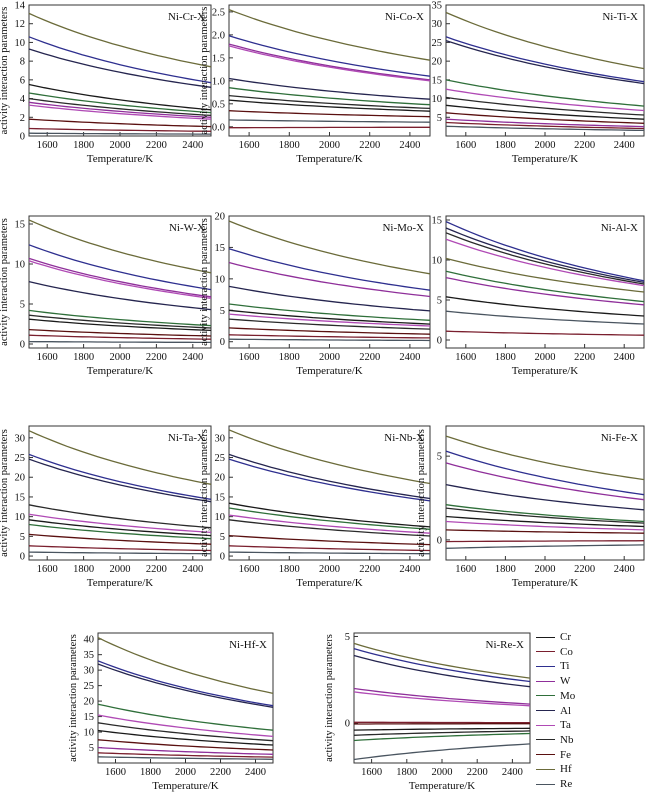 The width and height of the screenshot is (646, 793). Describe the element at coordinates (566, 784) in the screenshot. I see `legend-label: Re` at that location.